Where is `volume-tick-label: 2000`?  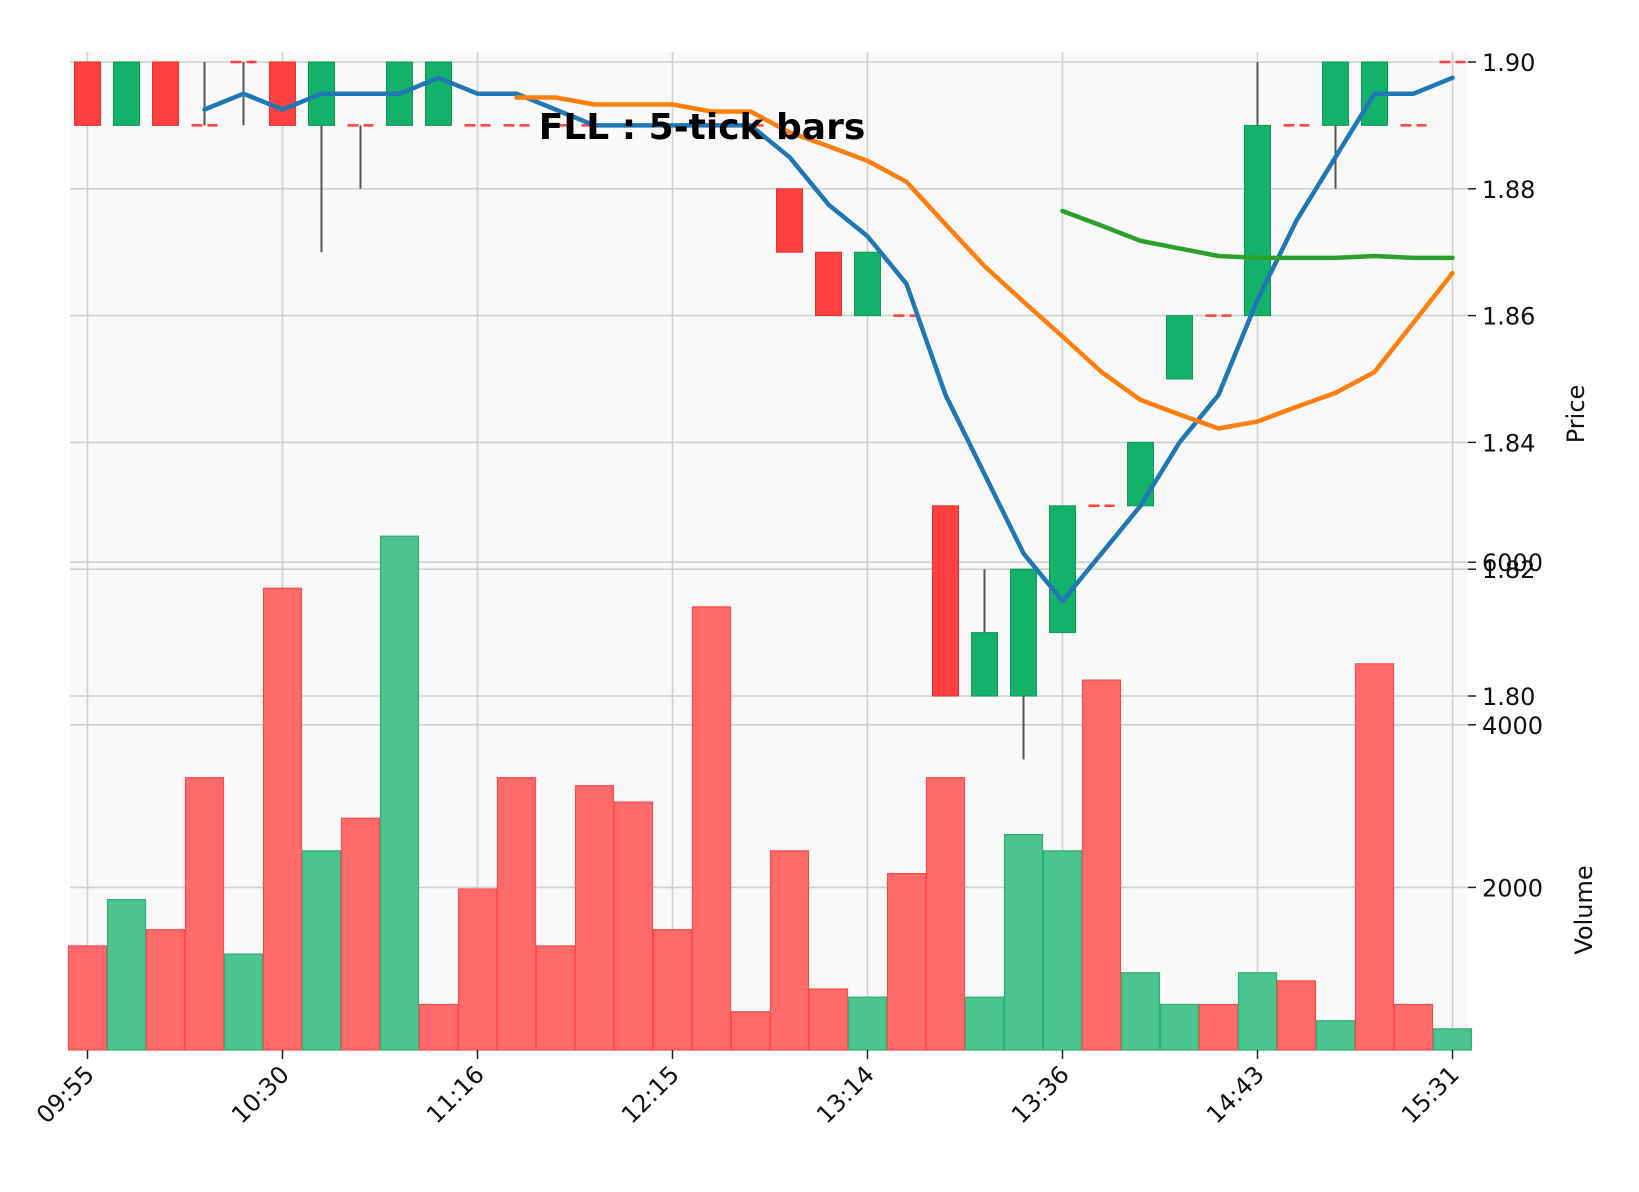 volume-tick-label: 2000 is located at coordinates (1512, 888).